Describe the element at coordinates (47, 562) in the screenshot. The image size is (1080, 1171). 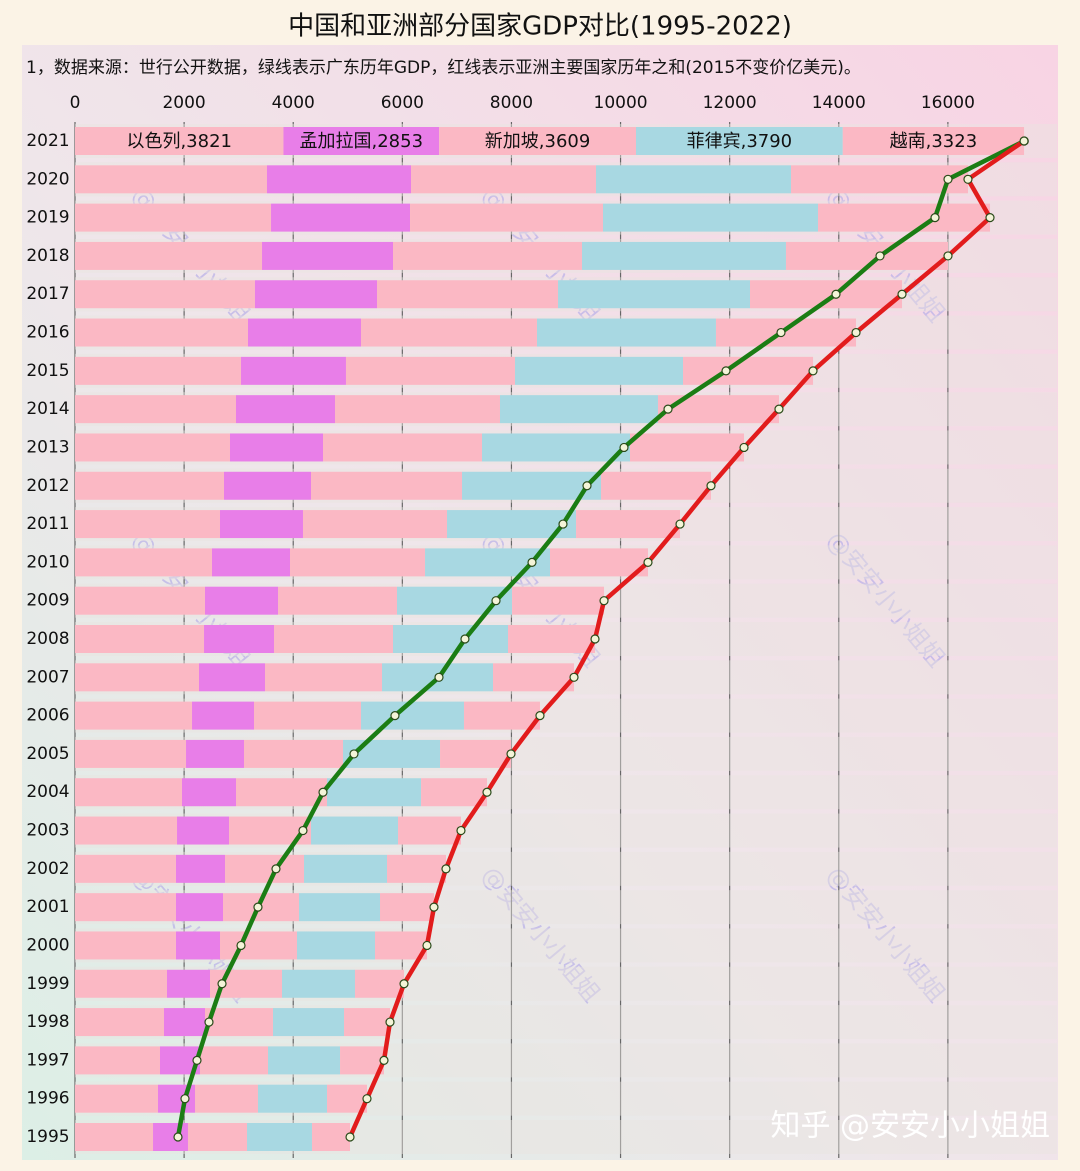
I see `y-tick-label: 2010` at that location.